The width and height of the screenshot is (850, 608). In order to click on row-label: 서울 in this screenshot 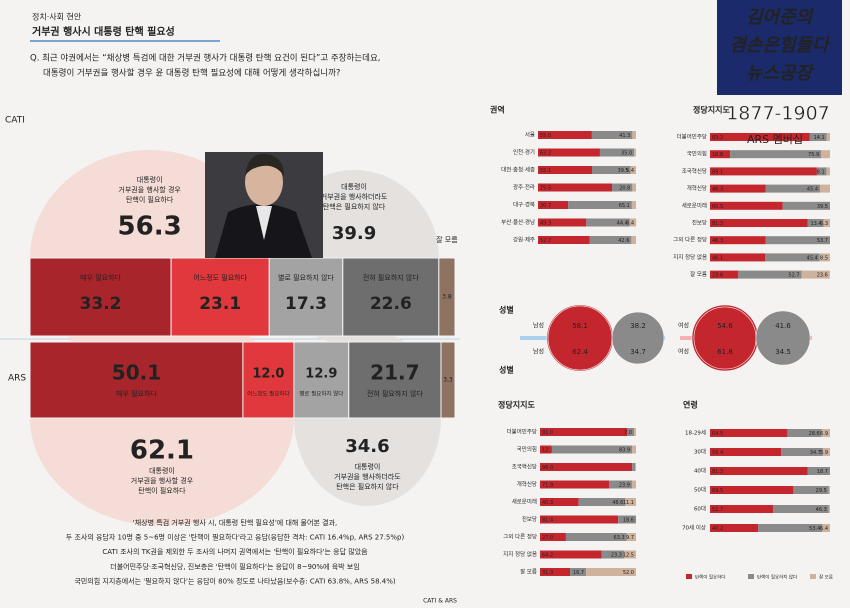, I will do `click(530, 135)`.